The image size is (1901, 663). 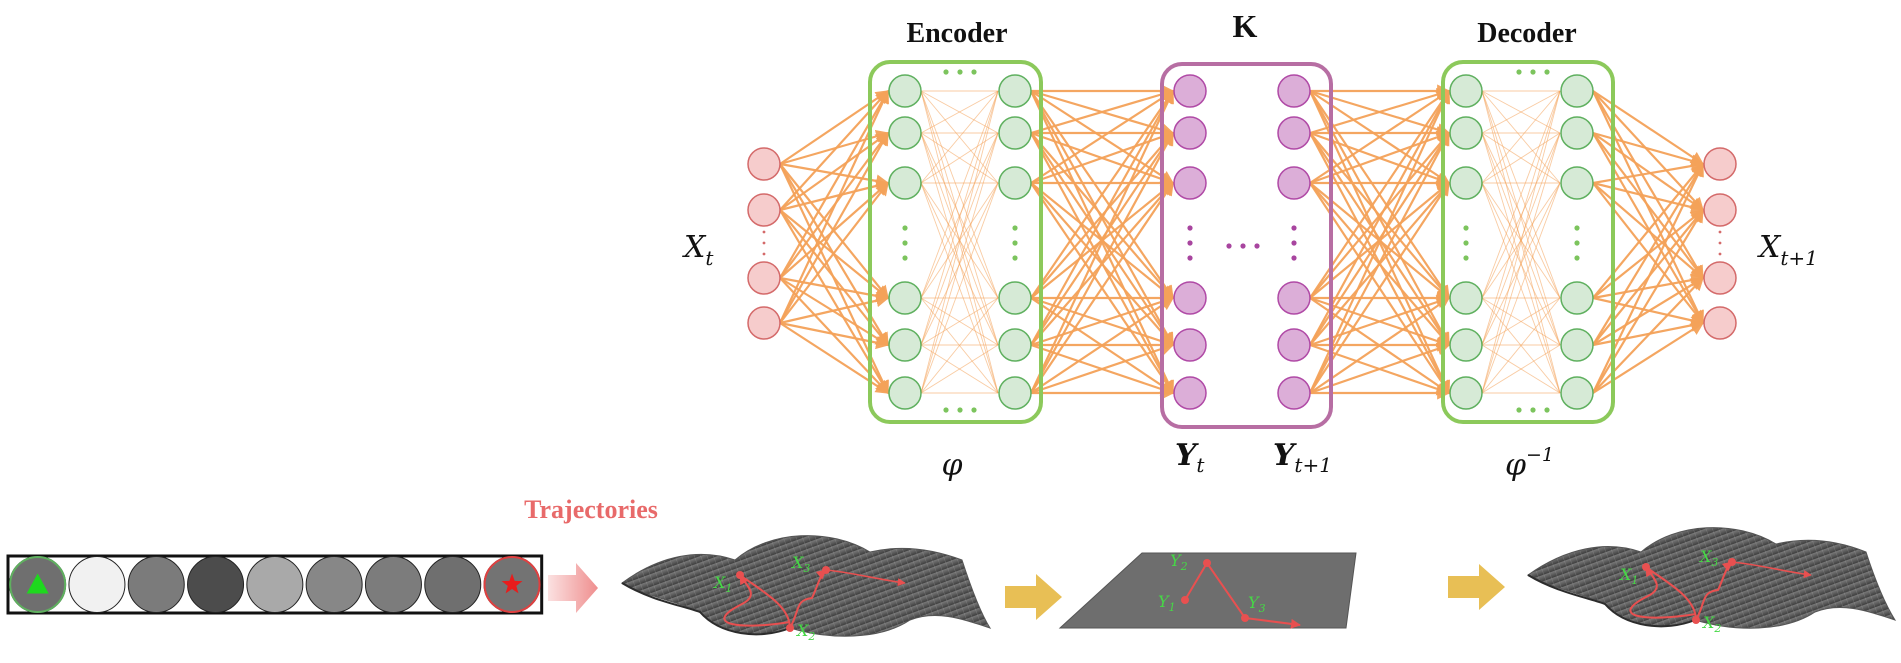 I want to click on trajectory-plane: Y2 Y1 Y3, so click(x=1229, y=590).